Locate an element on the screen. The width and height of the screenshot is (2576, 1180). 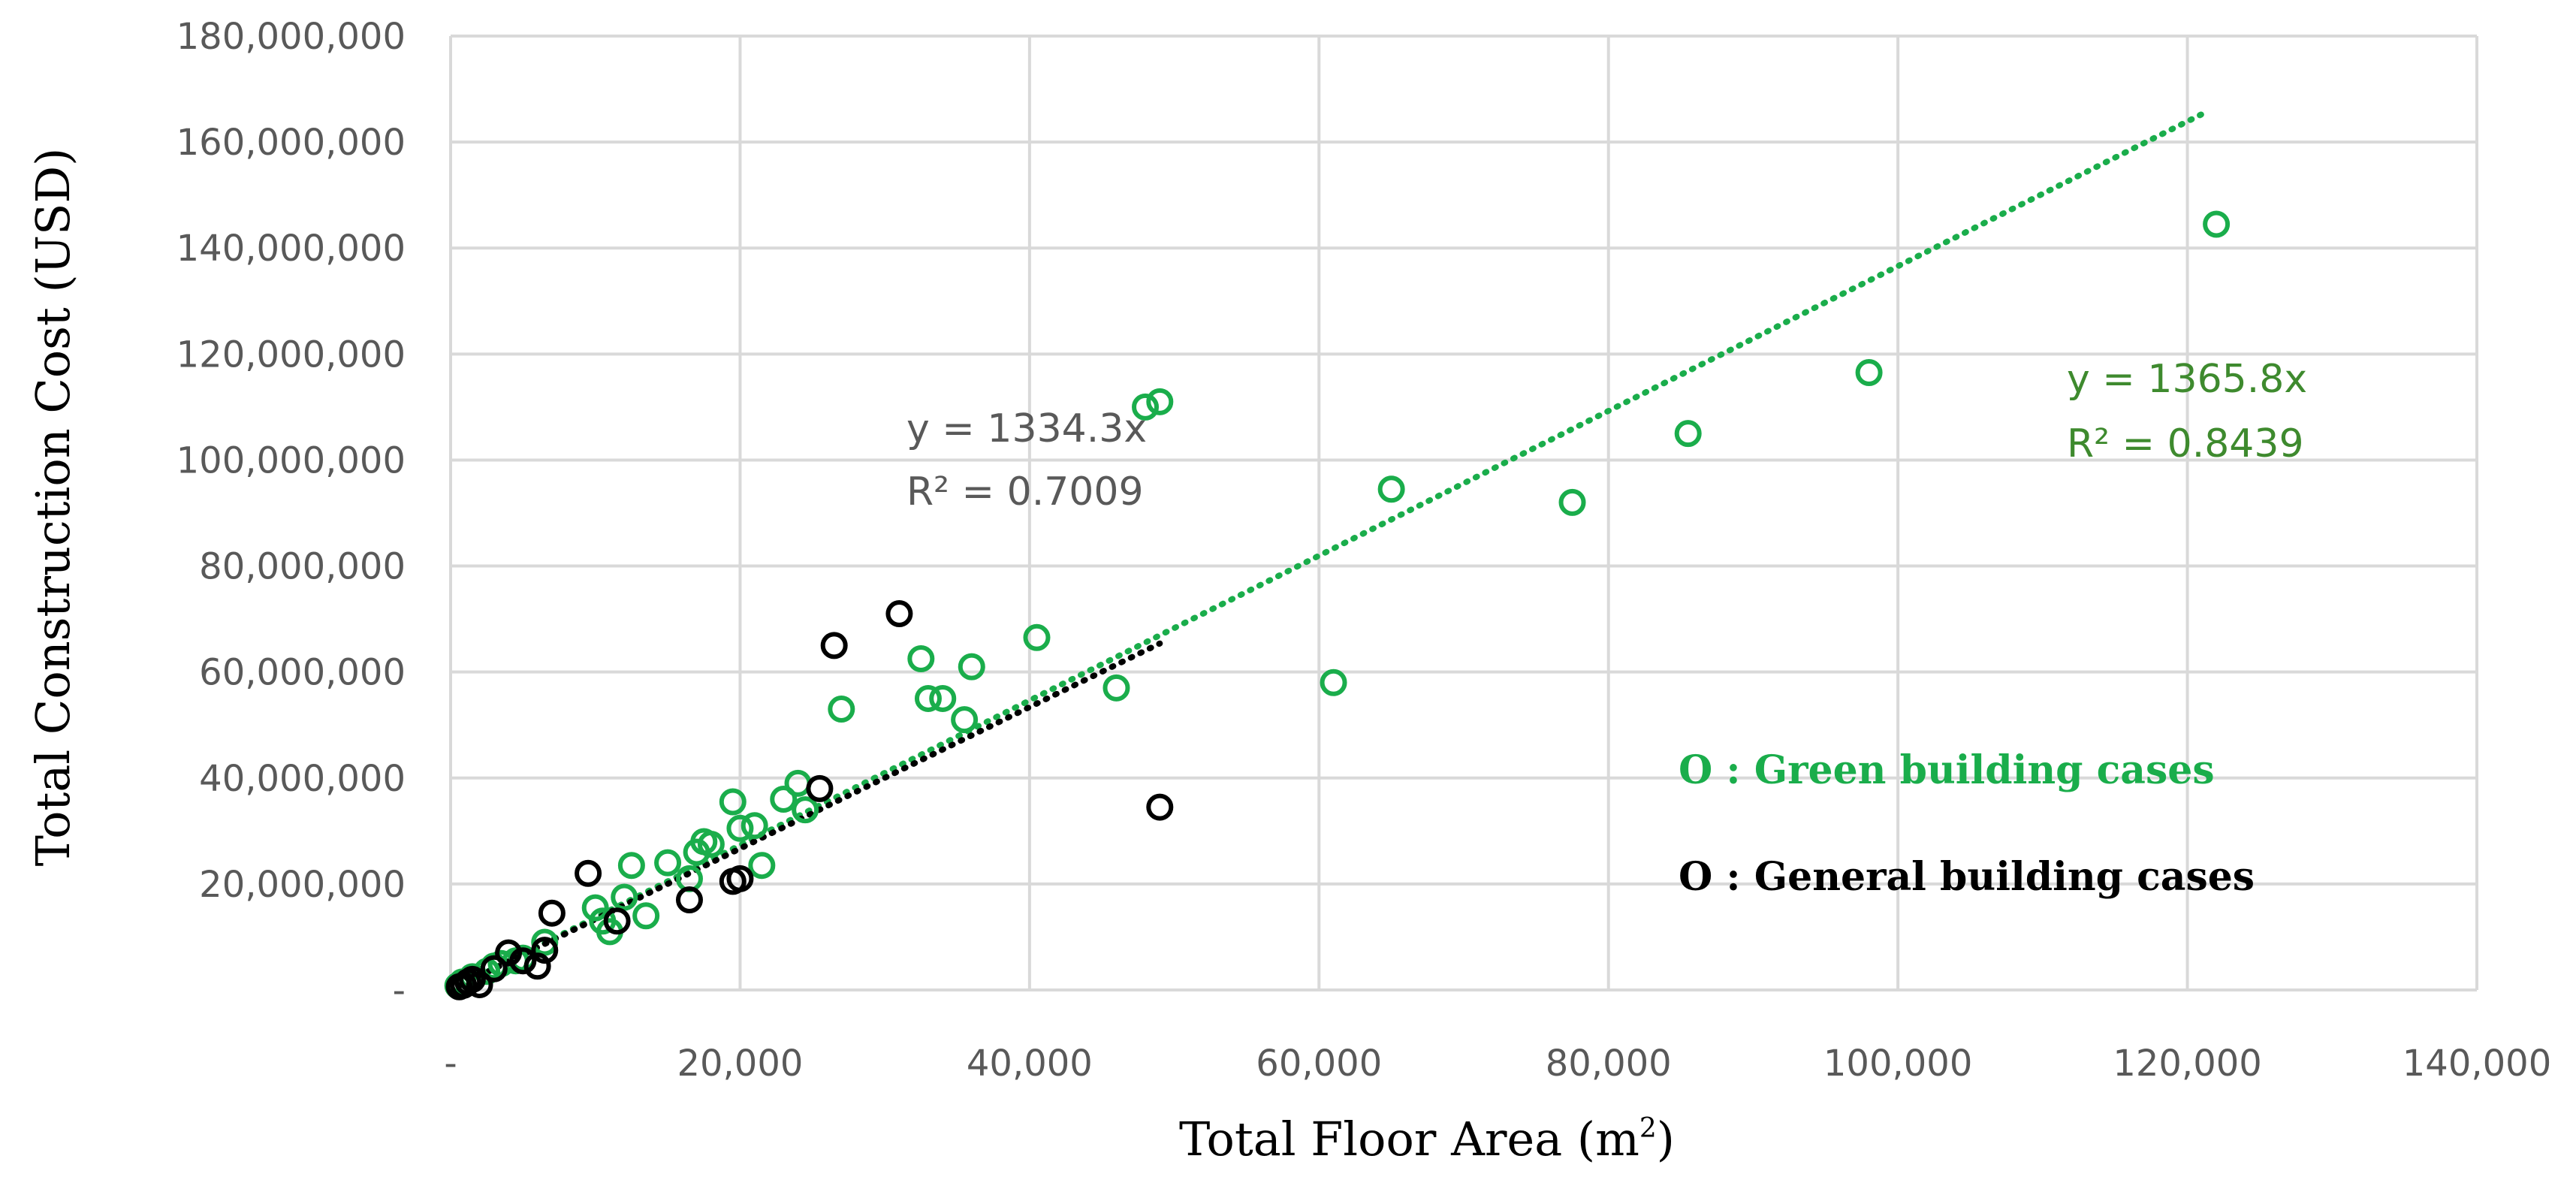
x-tick-label: 40,000 is located at coordinates (1030, 1064).